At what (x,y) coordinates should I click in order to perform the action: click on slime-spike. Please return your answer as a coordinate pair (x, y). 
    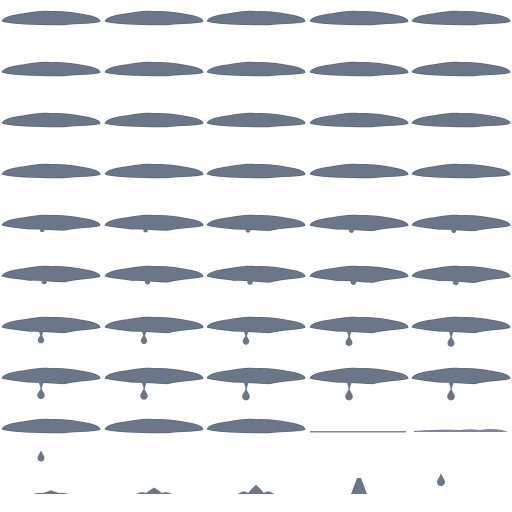
    Looking at the image, I should click on (358, 486).